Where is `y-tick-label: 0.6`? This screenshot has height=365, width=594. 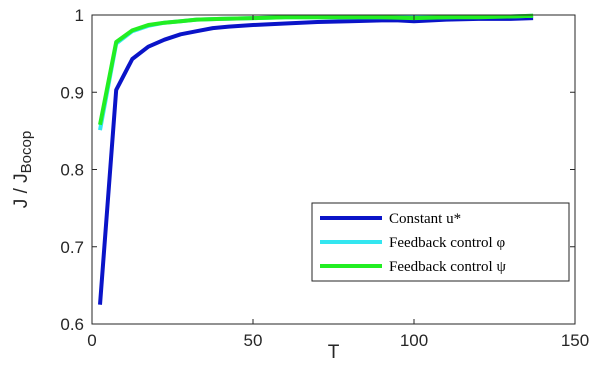 y-tick-label: 0.6 is located at coordinates (72, 324).